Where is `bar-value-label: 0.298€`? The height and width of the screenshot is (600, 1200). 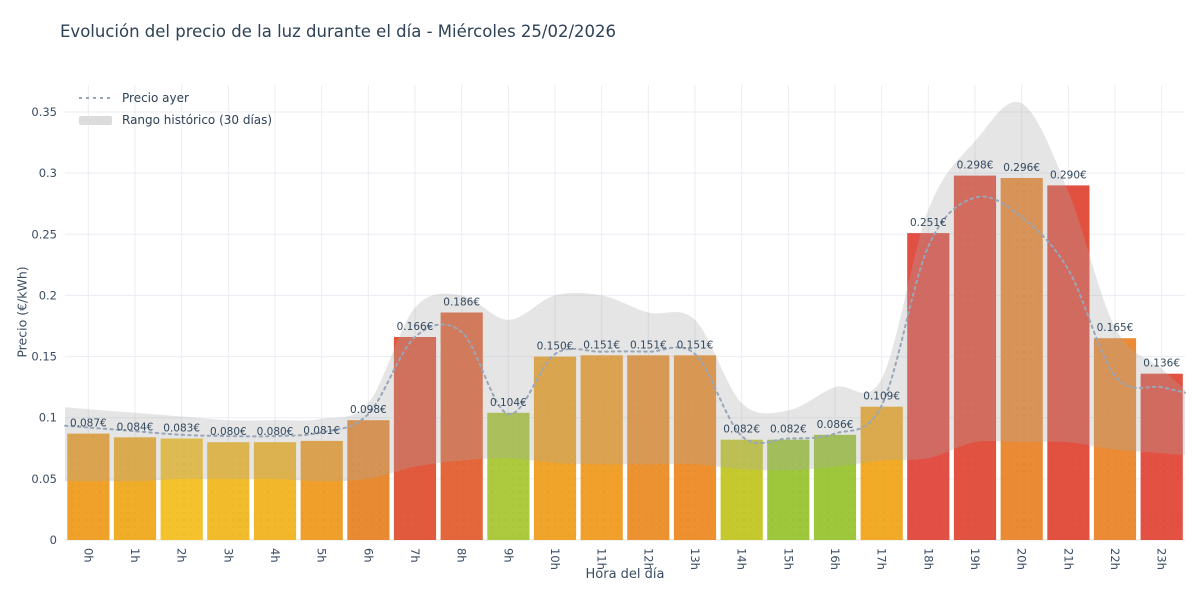
bar-value-label: 0.298€ is located at coordinates (975, 166).